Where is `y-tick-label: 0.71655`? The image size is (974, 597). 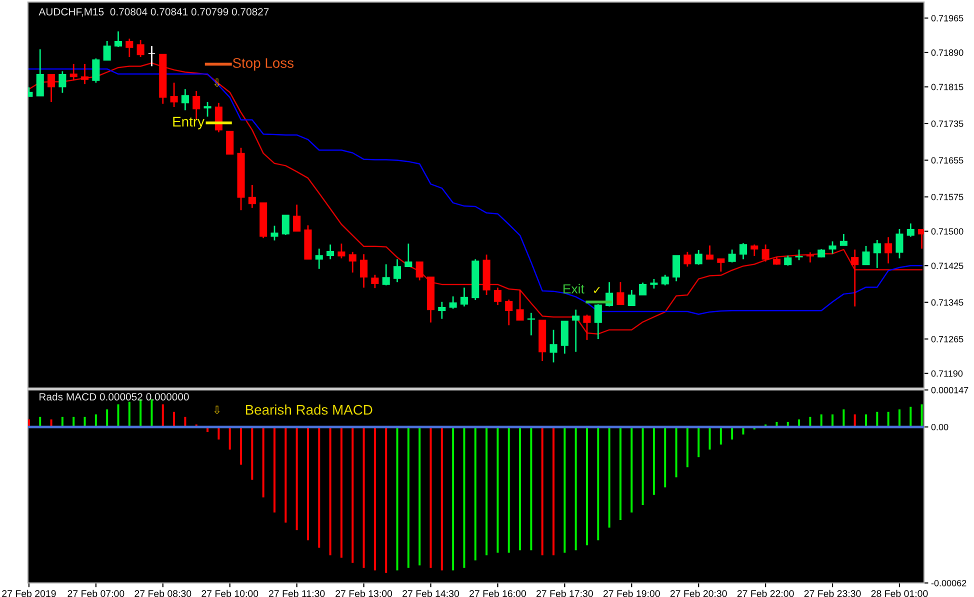 y-tick-label: 0.71655 is located at coordinates (947, 160).